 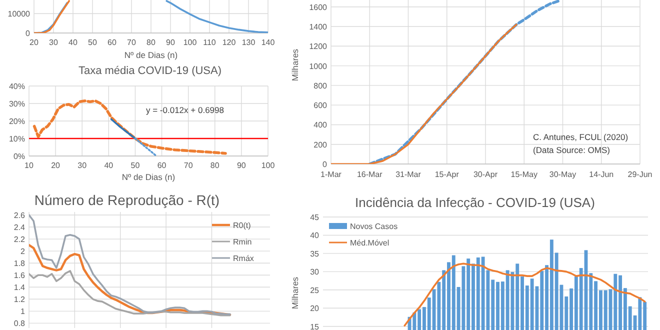 I want to click on chart-title: Incidência da Infecção - COVID-19 (USA), so click(x=475, y=202).